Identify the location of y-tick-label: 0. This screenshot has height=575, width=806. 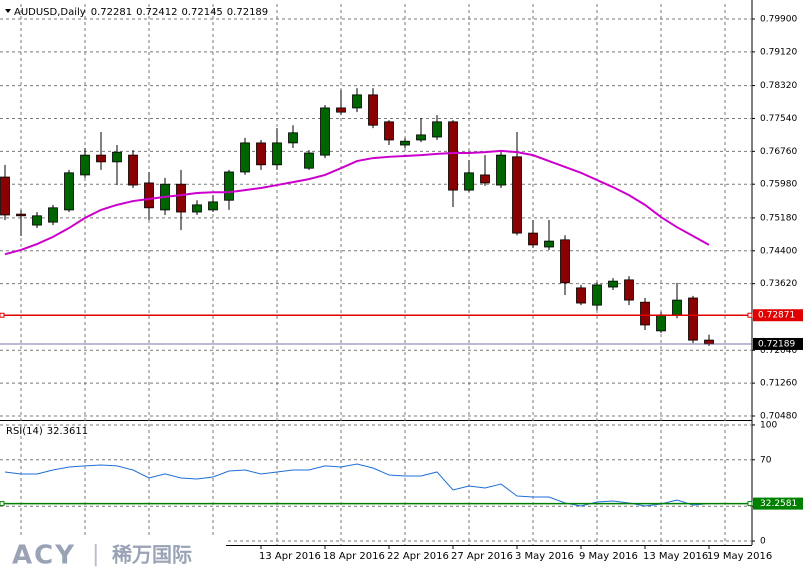
(763, 542).